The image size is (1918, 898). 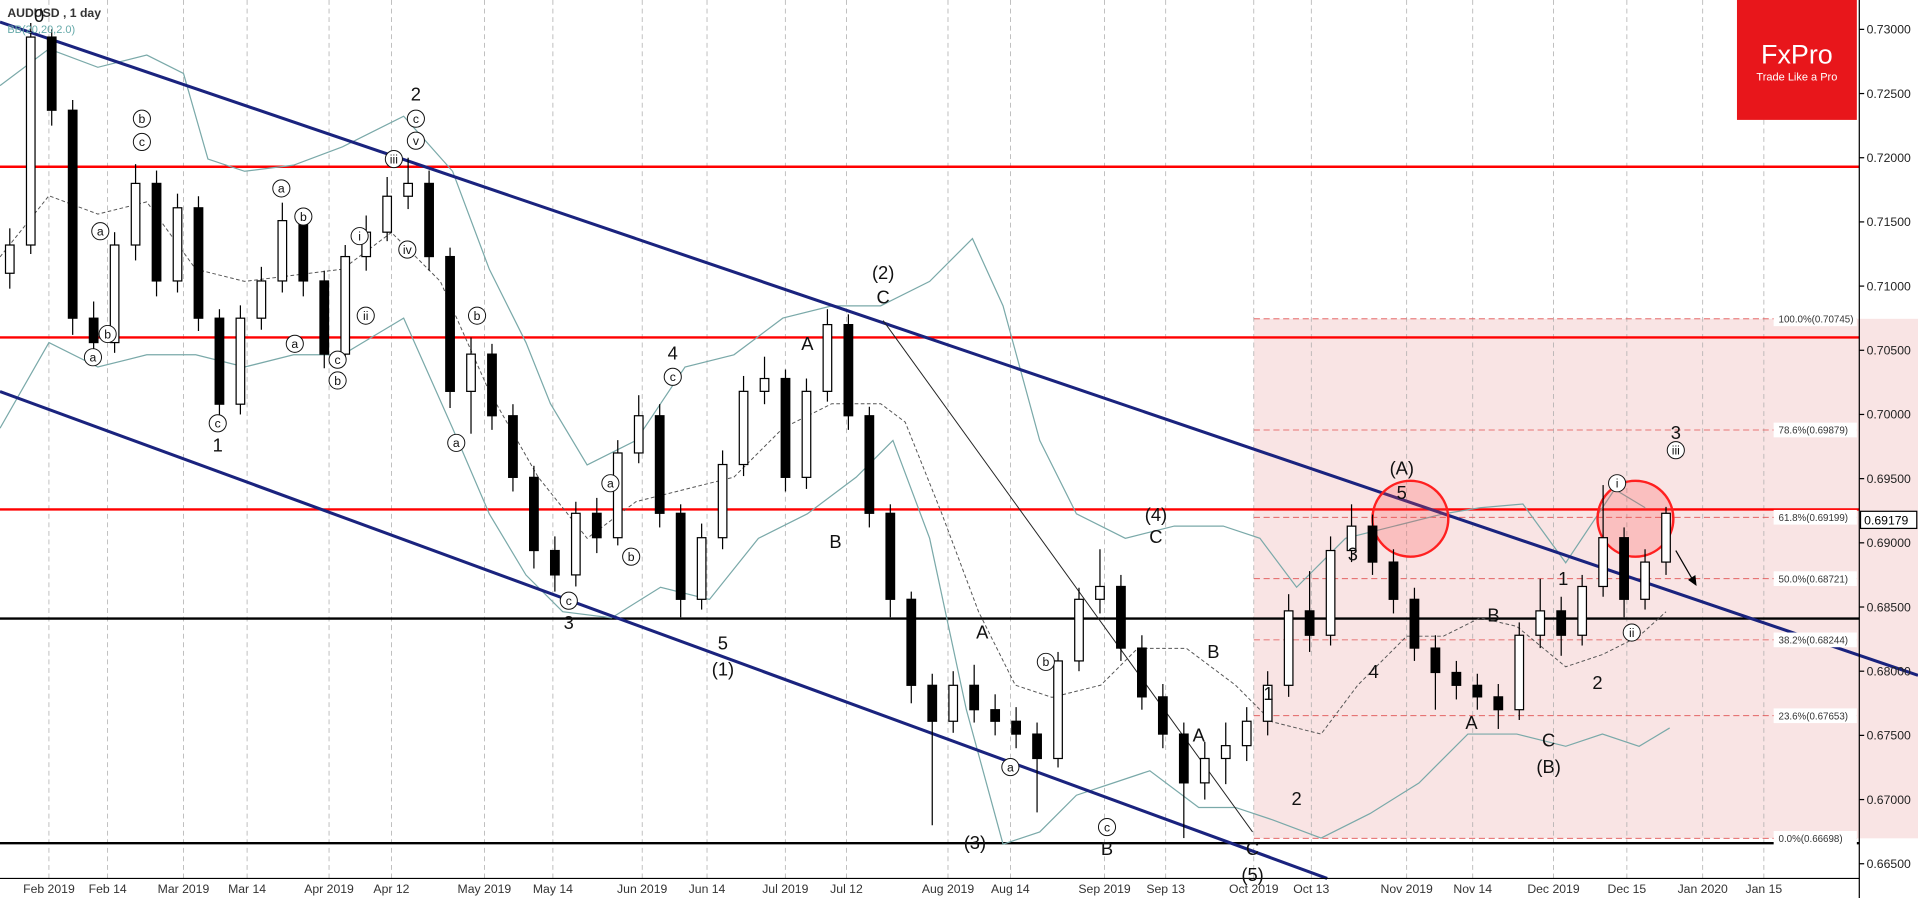 I want to click on x-tick-label: Oct 2019, so click(x=1254, y=889).